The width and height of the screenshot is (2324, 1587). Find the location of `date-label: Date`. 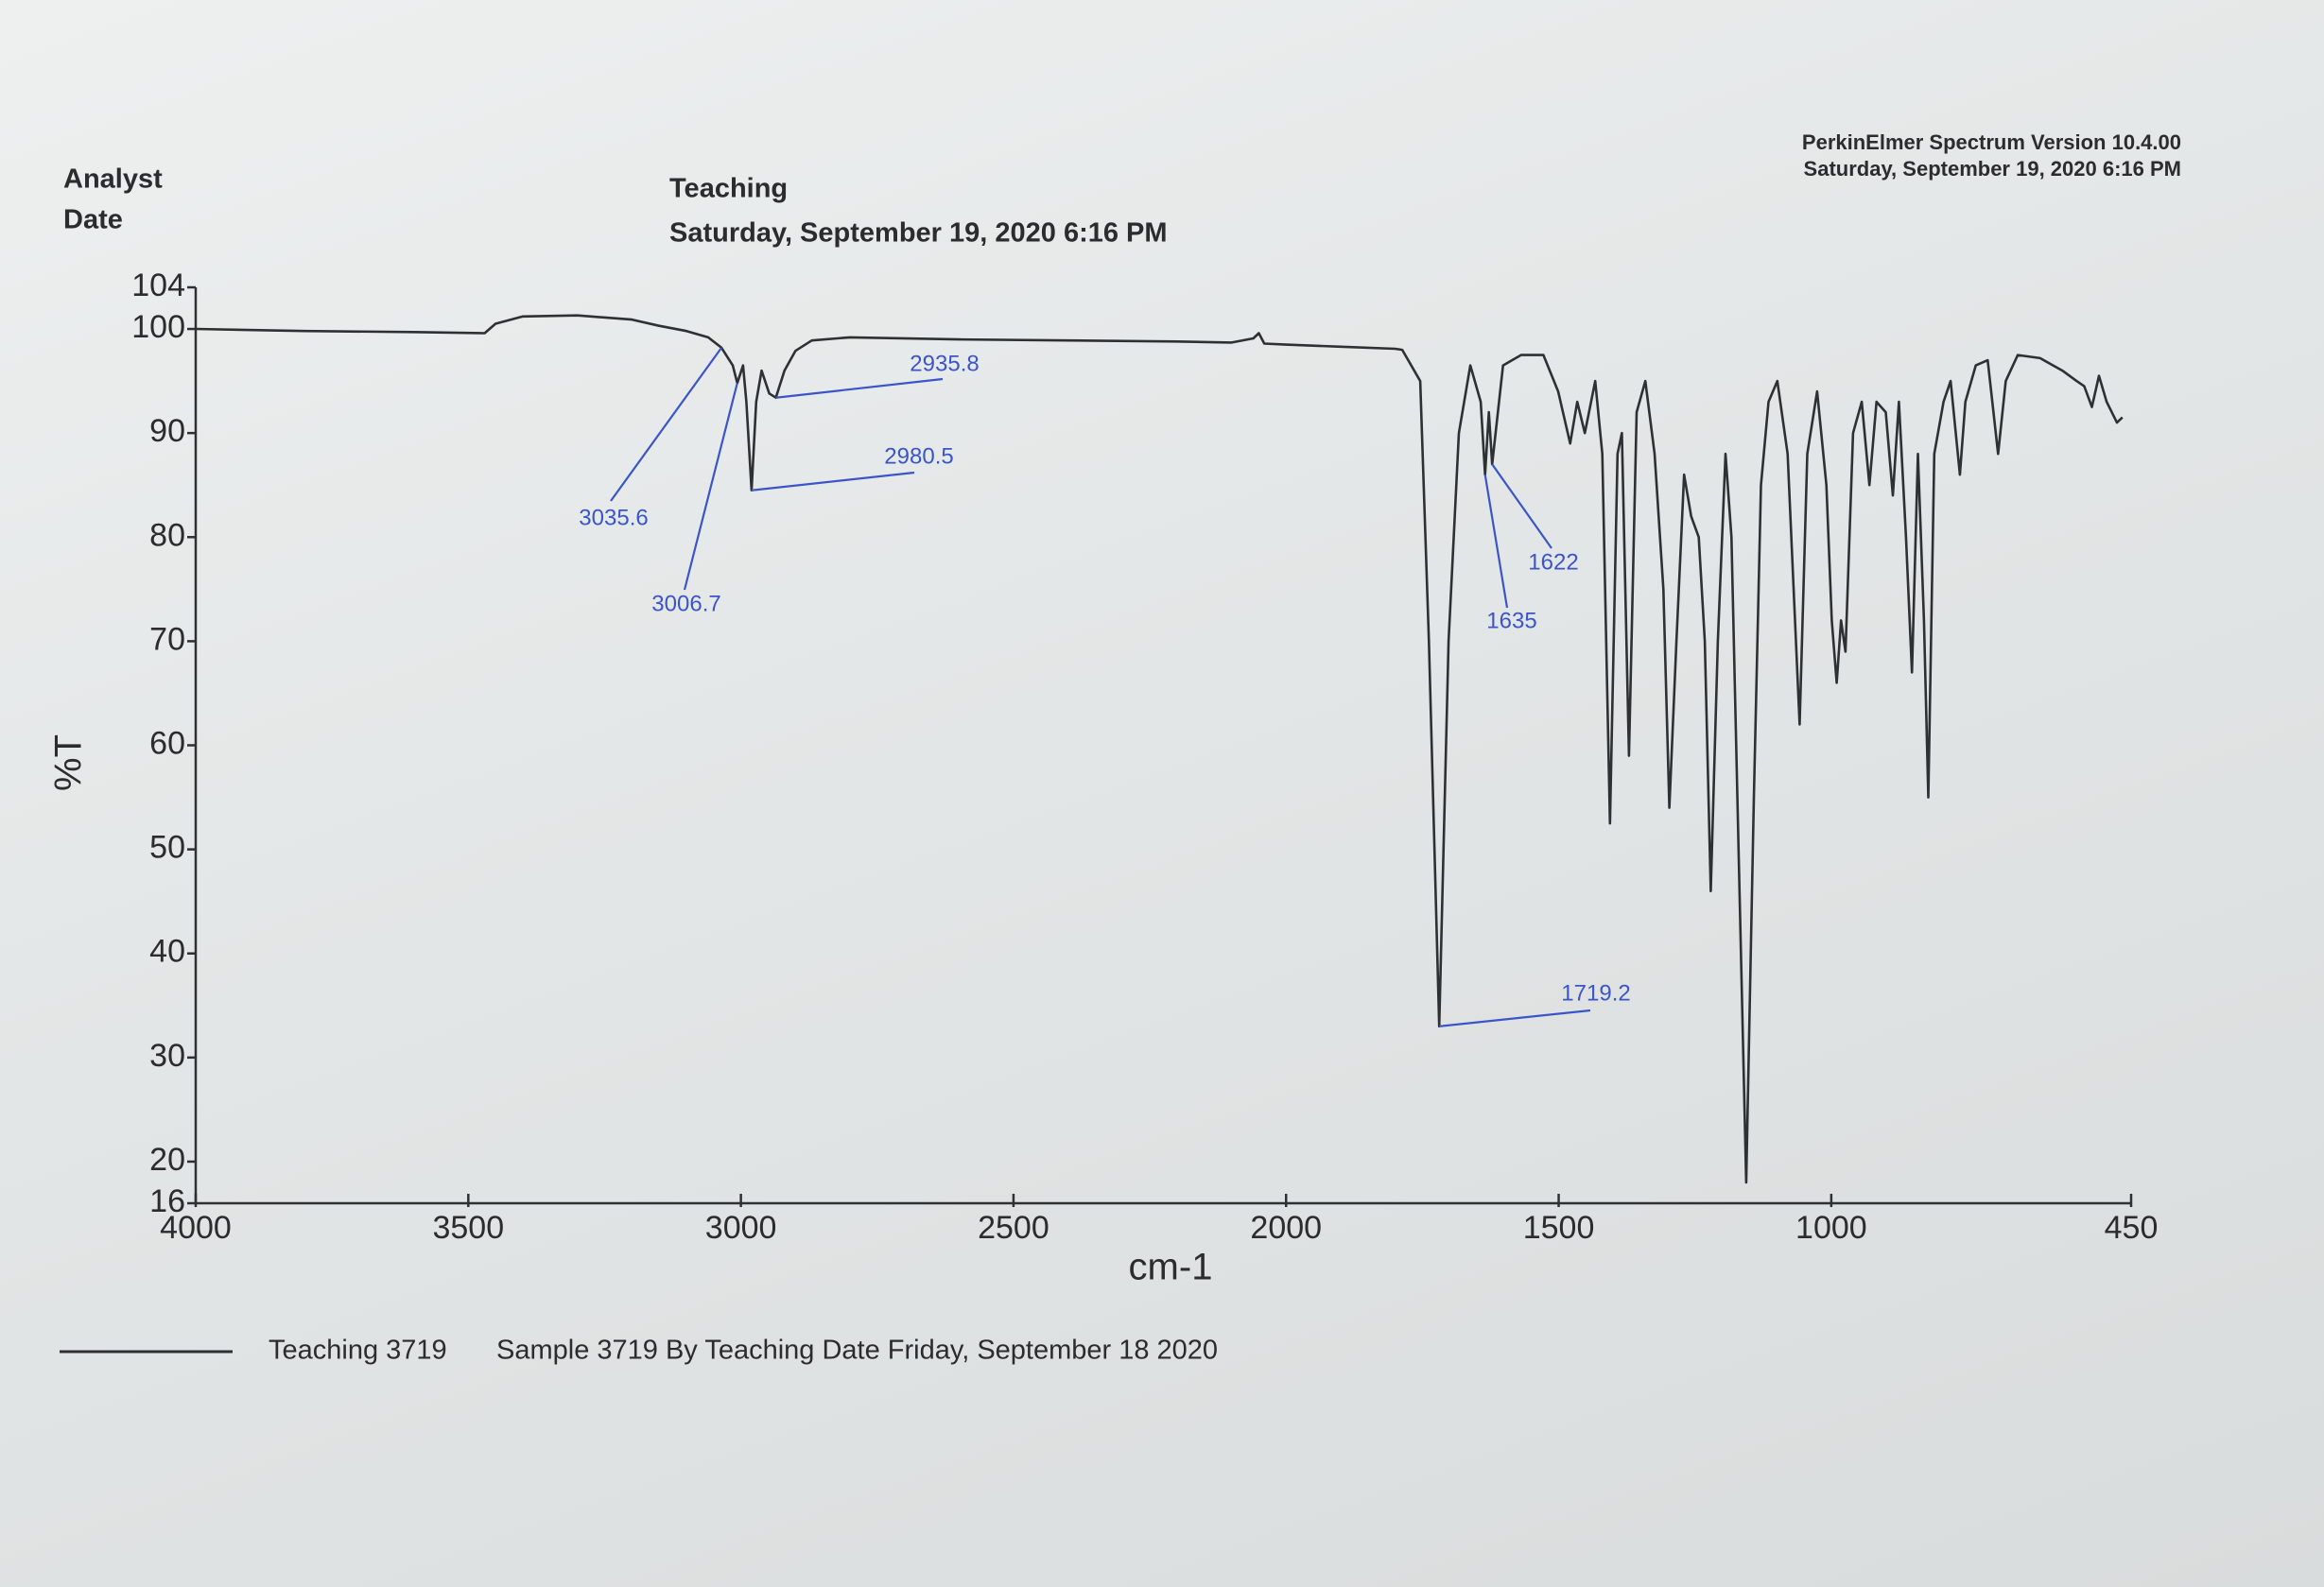

date-label: Date is located at coordinates (93, 220).